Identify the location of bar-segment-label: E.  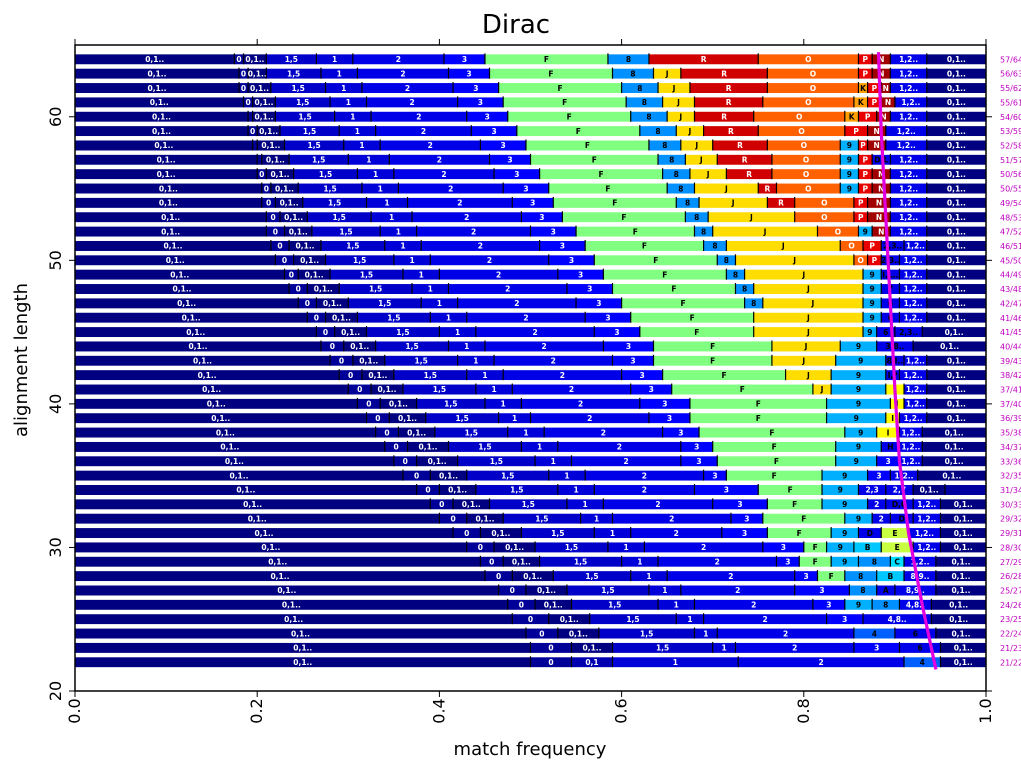
(894, 533).